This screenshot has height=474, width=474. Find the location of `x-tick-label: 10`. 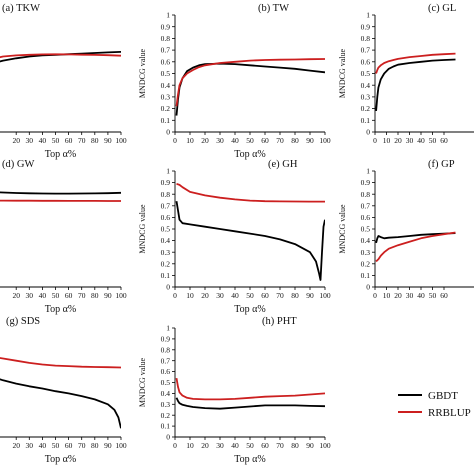

x-tick-label: 10 is located at coordinates (190, 140).